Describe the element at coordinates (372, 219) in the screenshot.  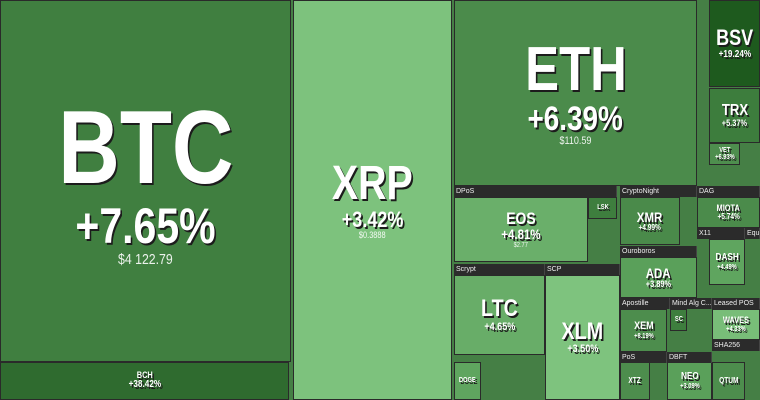
I see `change: +3.42%` at that location.